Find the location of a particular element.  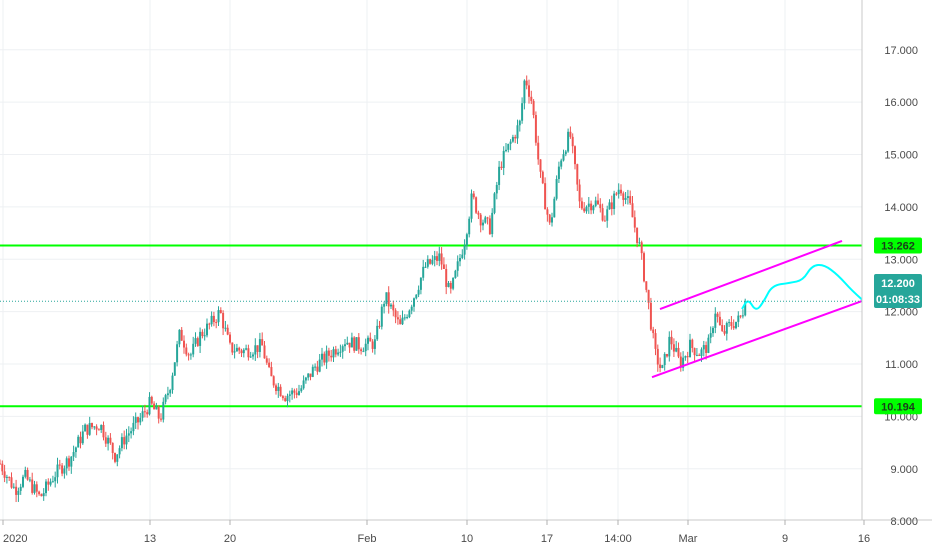

price-tick-label: 17.000 is located at coordinates (901, 51).